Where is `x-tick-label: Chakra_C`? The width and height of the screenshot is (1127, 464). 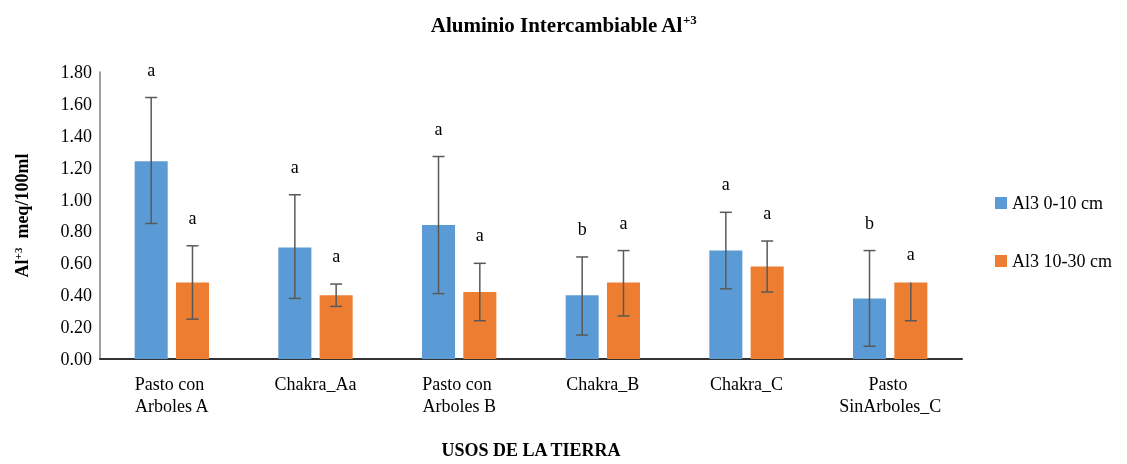 x-tick-label: Chakra_C is located at coordinates (746, 384).